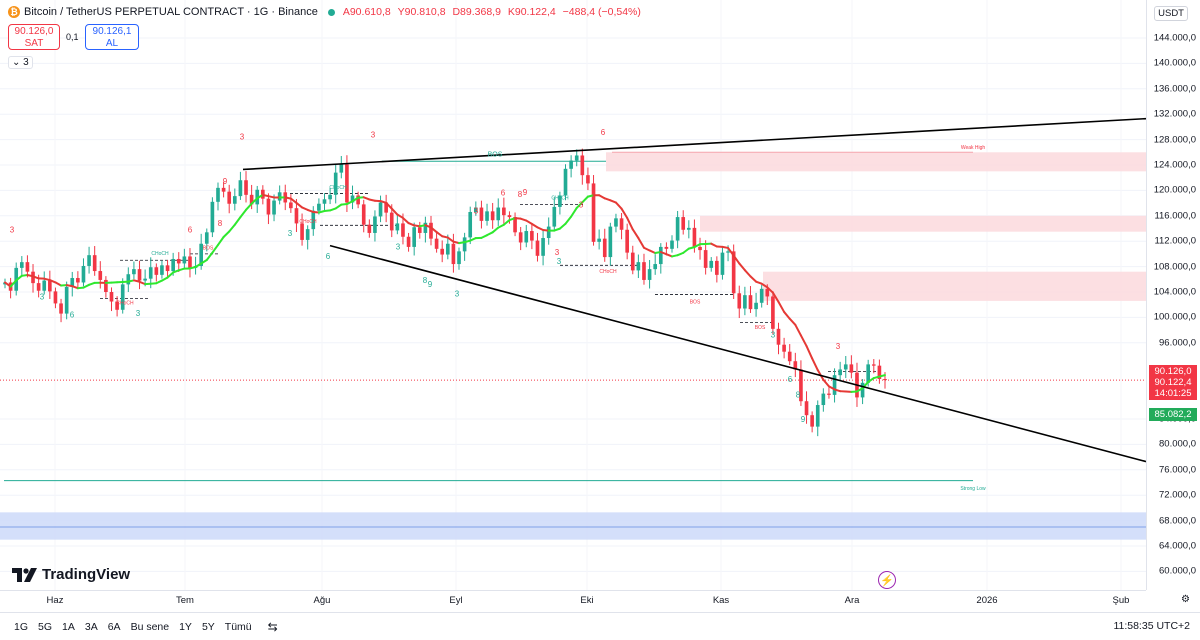 This screenshot has height=640, width=1200. Describe the element at coordinates (973, 489) in the screenshot. I see `strong-low-label: Strong Low` at that location.